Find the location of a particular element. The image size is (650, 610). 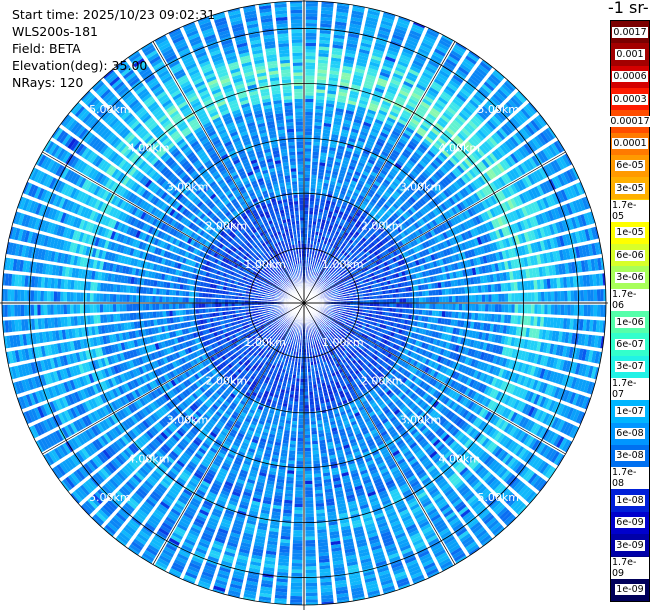

colorbar-tick-label: 0.0017 is located at coordinates (630, 32).